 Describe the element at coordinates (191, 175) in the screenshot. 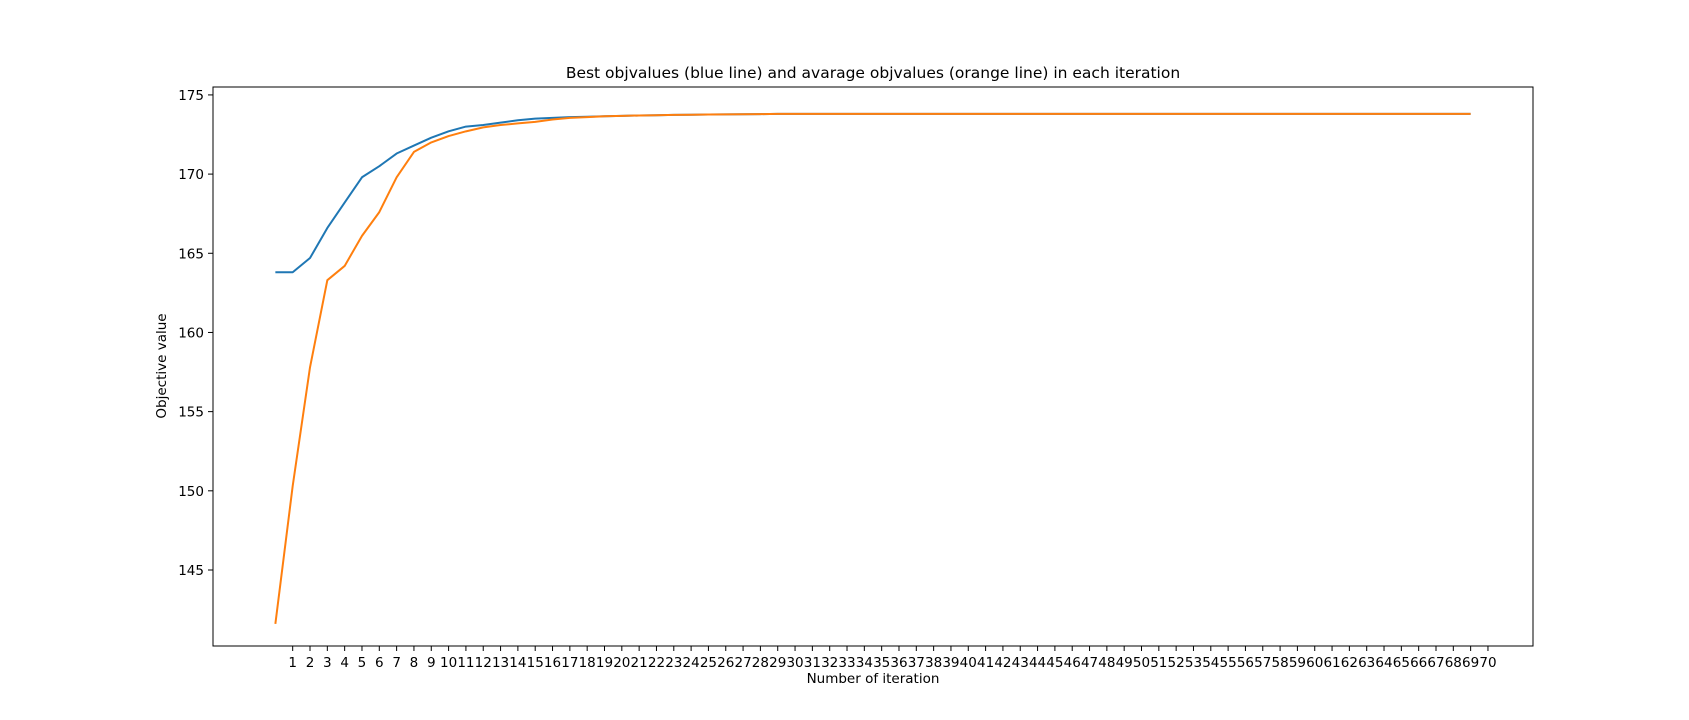

I see `y-tick-label: 170` at that location.